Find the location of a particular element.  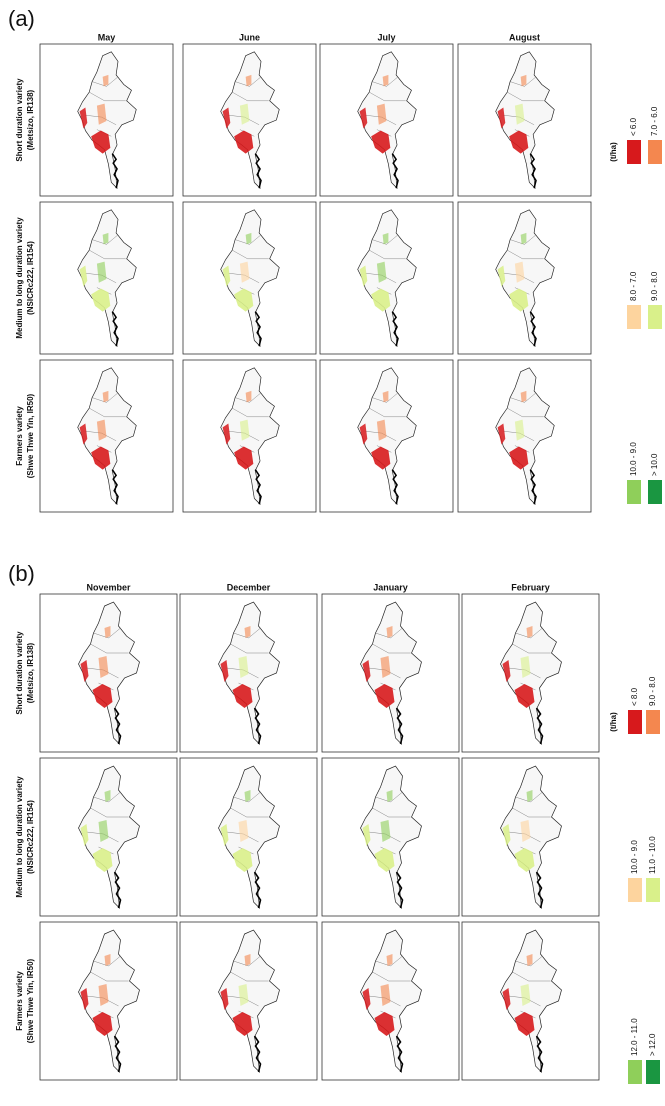

column-header: November is located at coordinates (108, 587).